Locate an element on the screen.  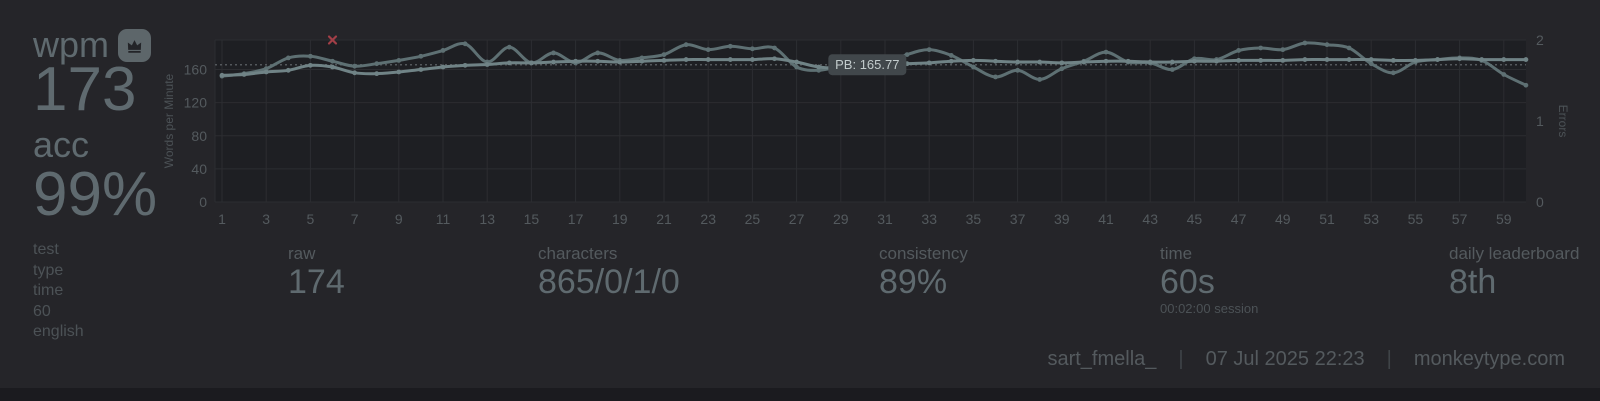
pb-label: PB: 165.77 is located at coordinates (867, 65).